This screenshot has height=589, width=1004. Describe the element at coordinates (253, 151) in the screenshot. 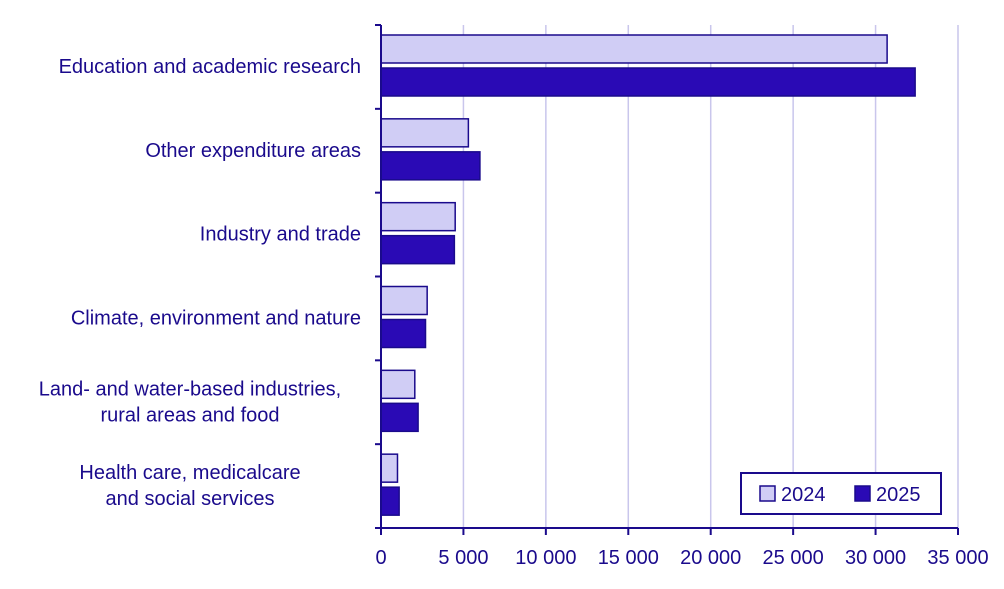

I see `category-label-1: Other expenditure areas` at that location.